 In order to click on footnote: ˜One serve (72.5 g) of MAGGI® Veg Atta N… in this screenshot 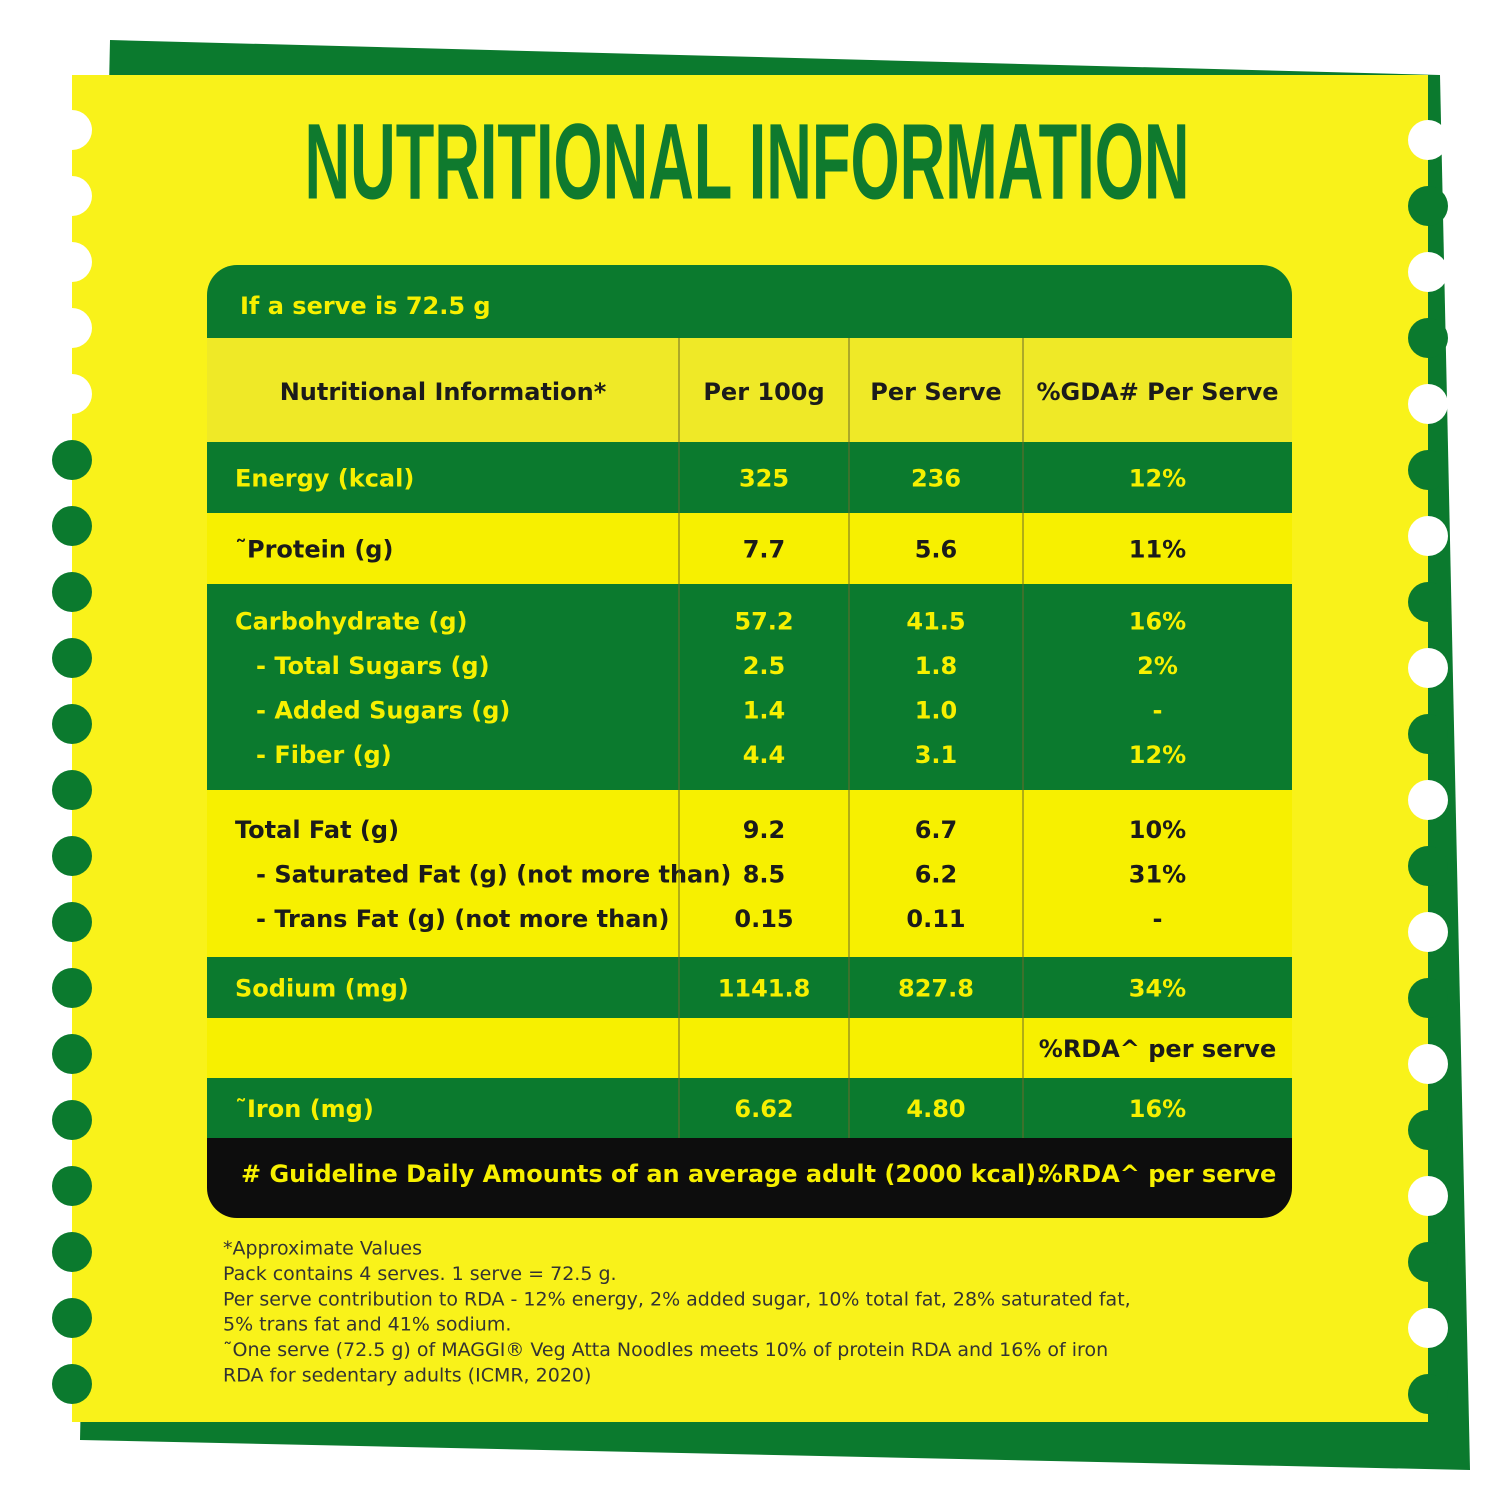, I will do `click(665, 1350)`.